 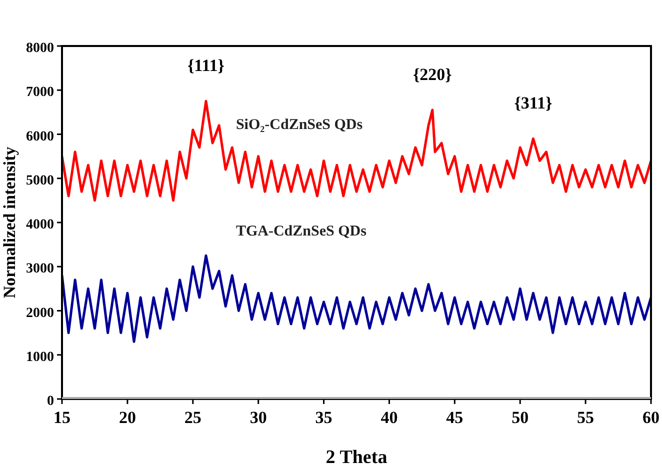 I want to click on y-tick-label: 6000, so click(x=40, y=136).